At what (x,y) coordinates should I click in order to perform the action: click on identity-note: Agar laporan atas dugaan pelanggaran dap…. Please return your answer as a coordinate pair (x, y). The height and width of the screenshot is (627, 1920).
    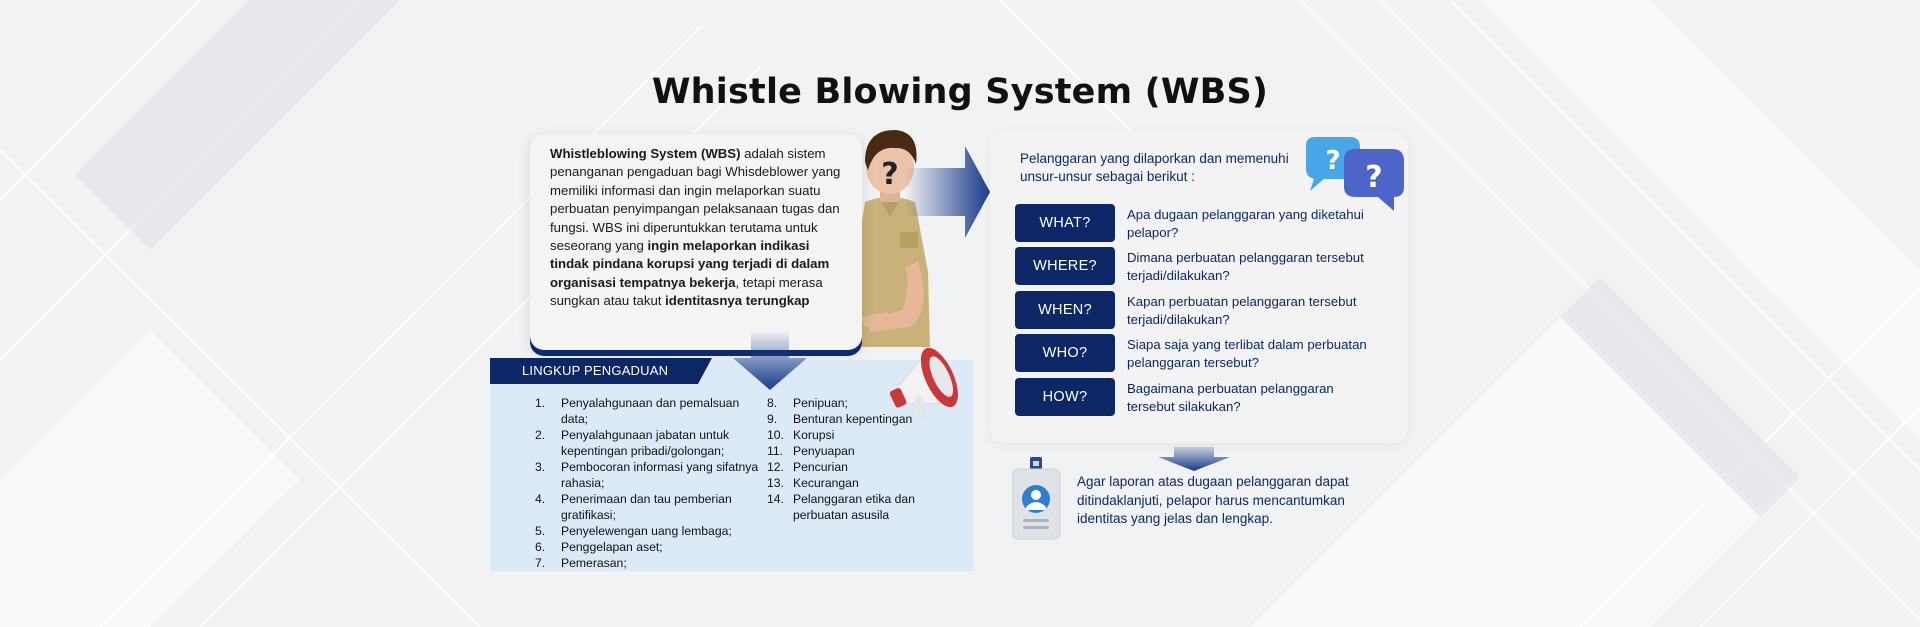
    Looking at the image, I should click on (1213, 500).